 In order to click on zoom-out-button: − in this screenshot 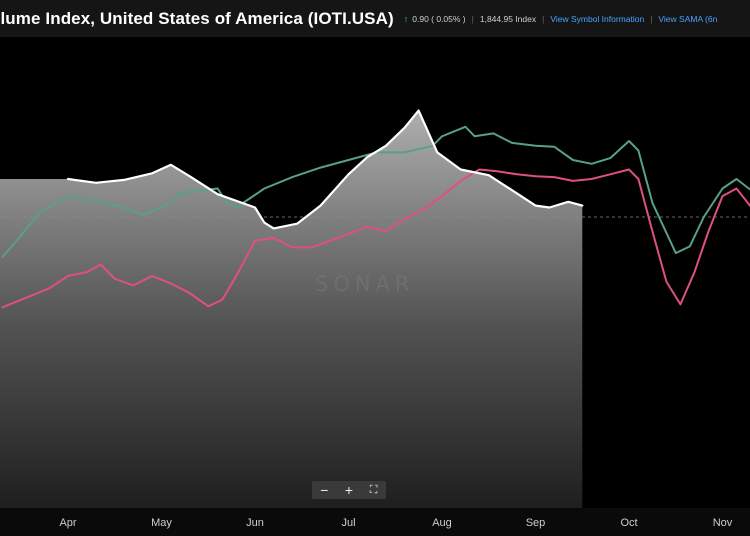, I will do `click(324, 490)`.